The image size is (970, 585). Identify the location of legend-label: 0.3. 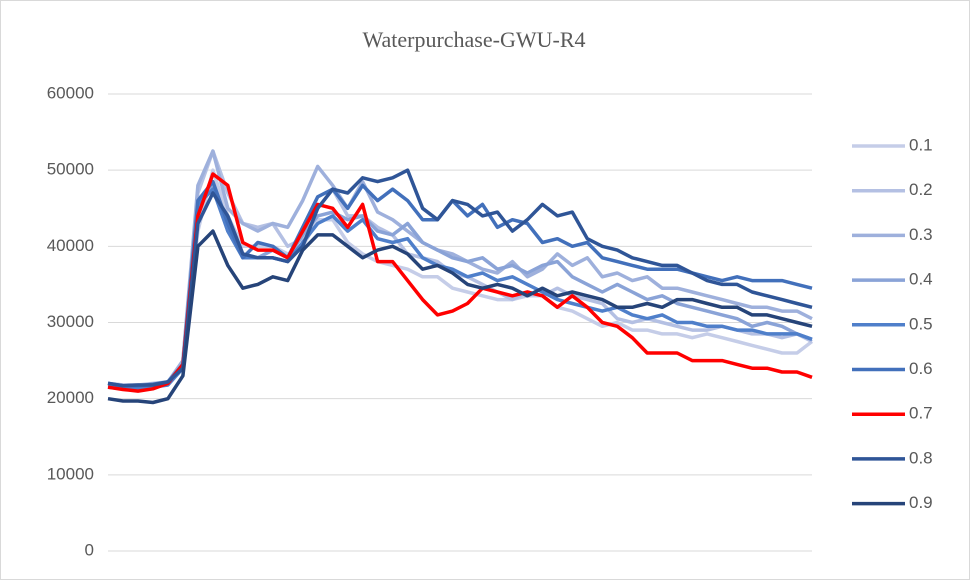
(921, 234).